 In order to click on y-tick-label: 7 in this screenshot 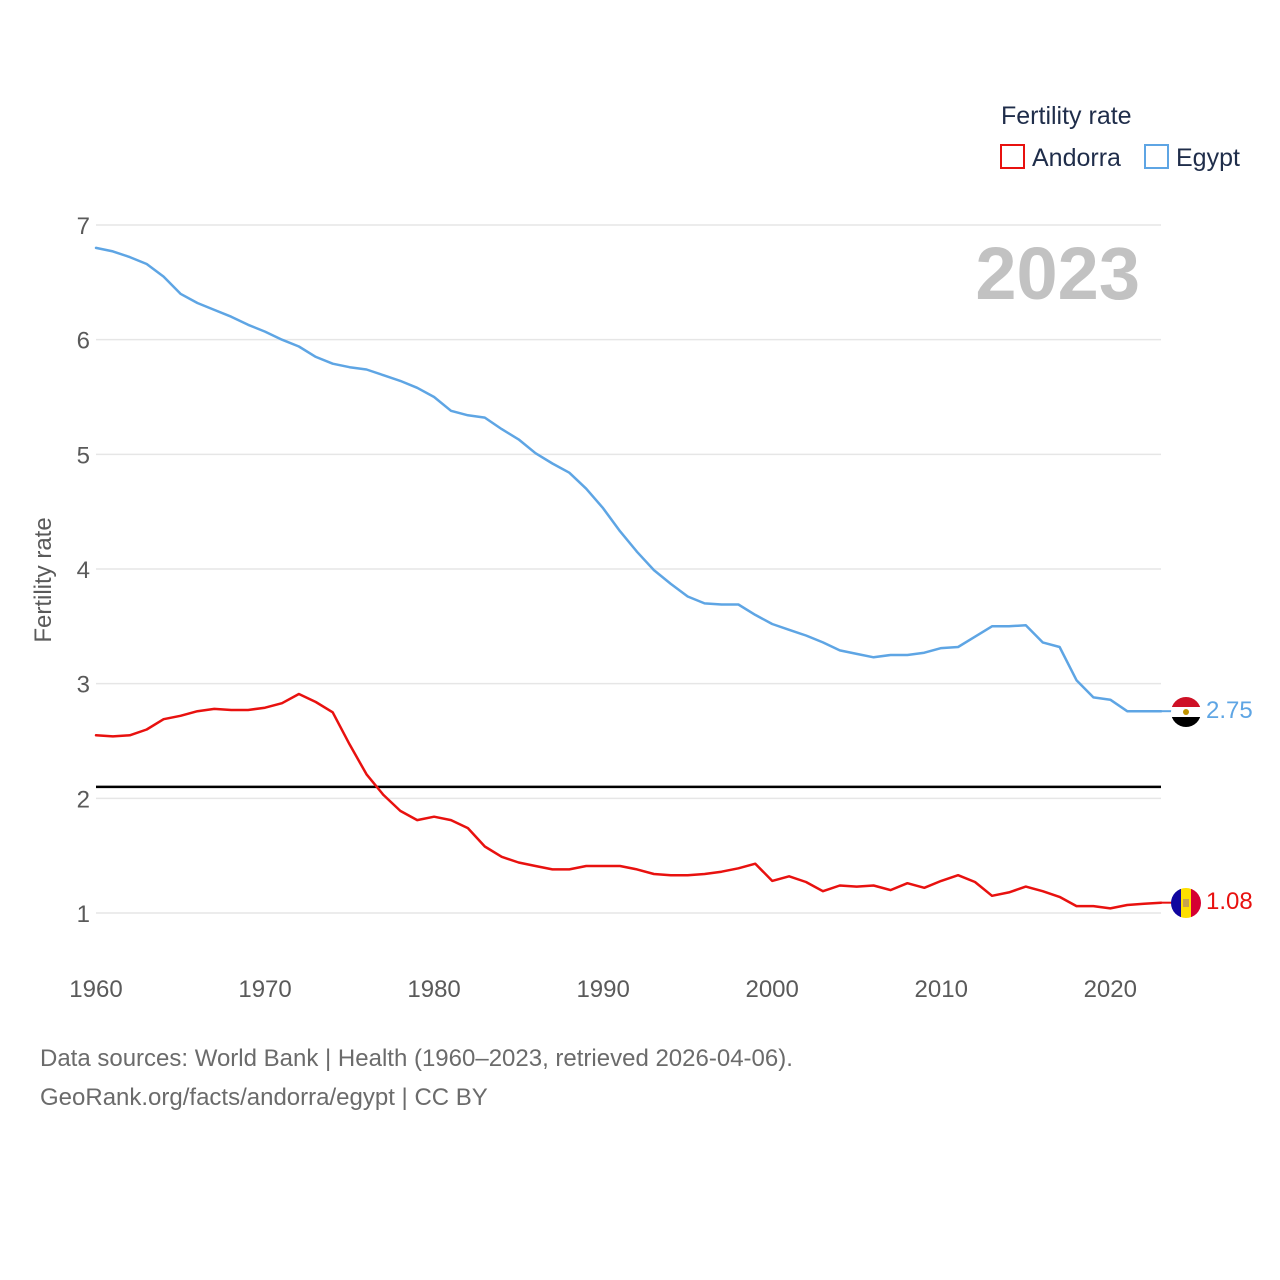, I will do `click(83, 226)`.